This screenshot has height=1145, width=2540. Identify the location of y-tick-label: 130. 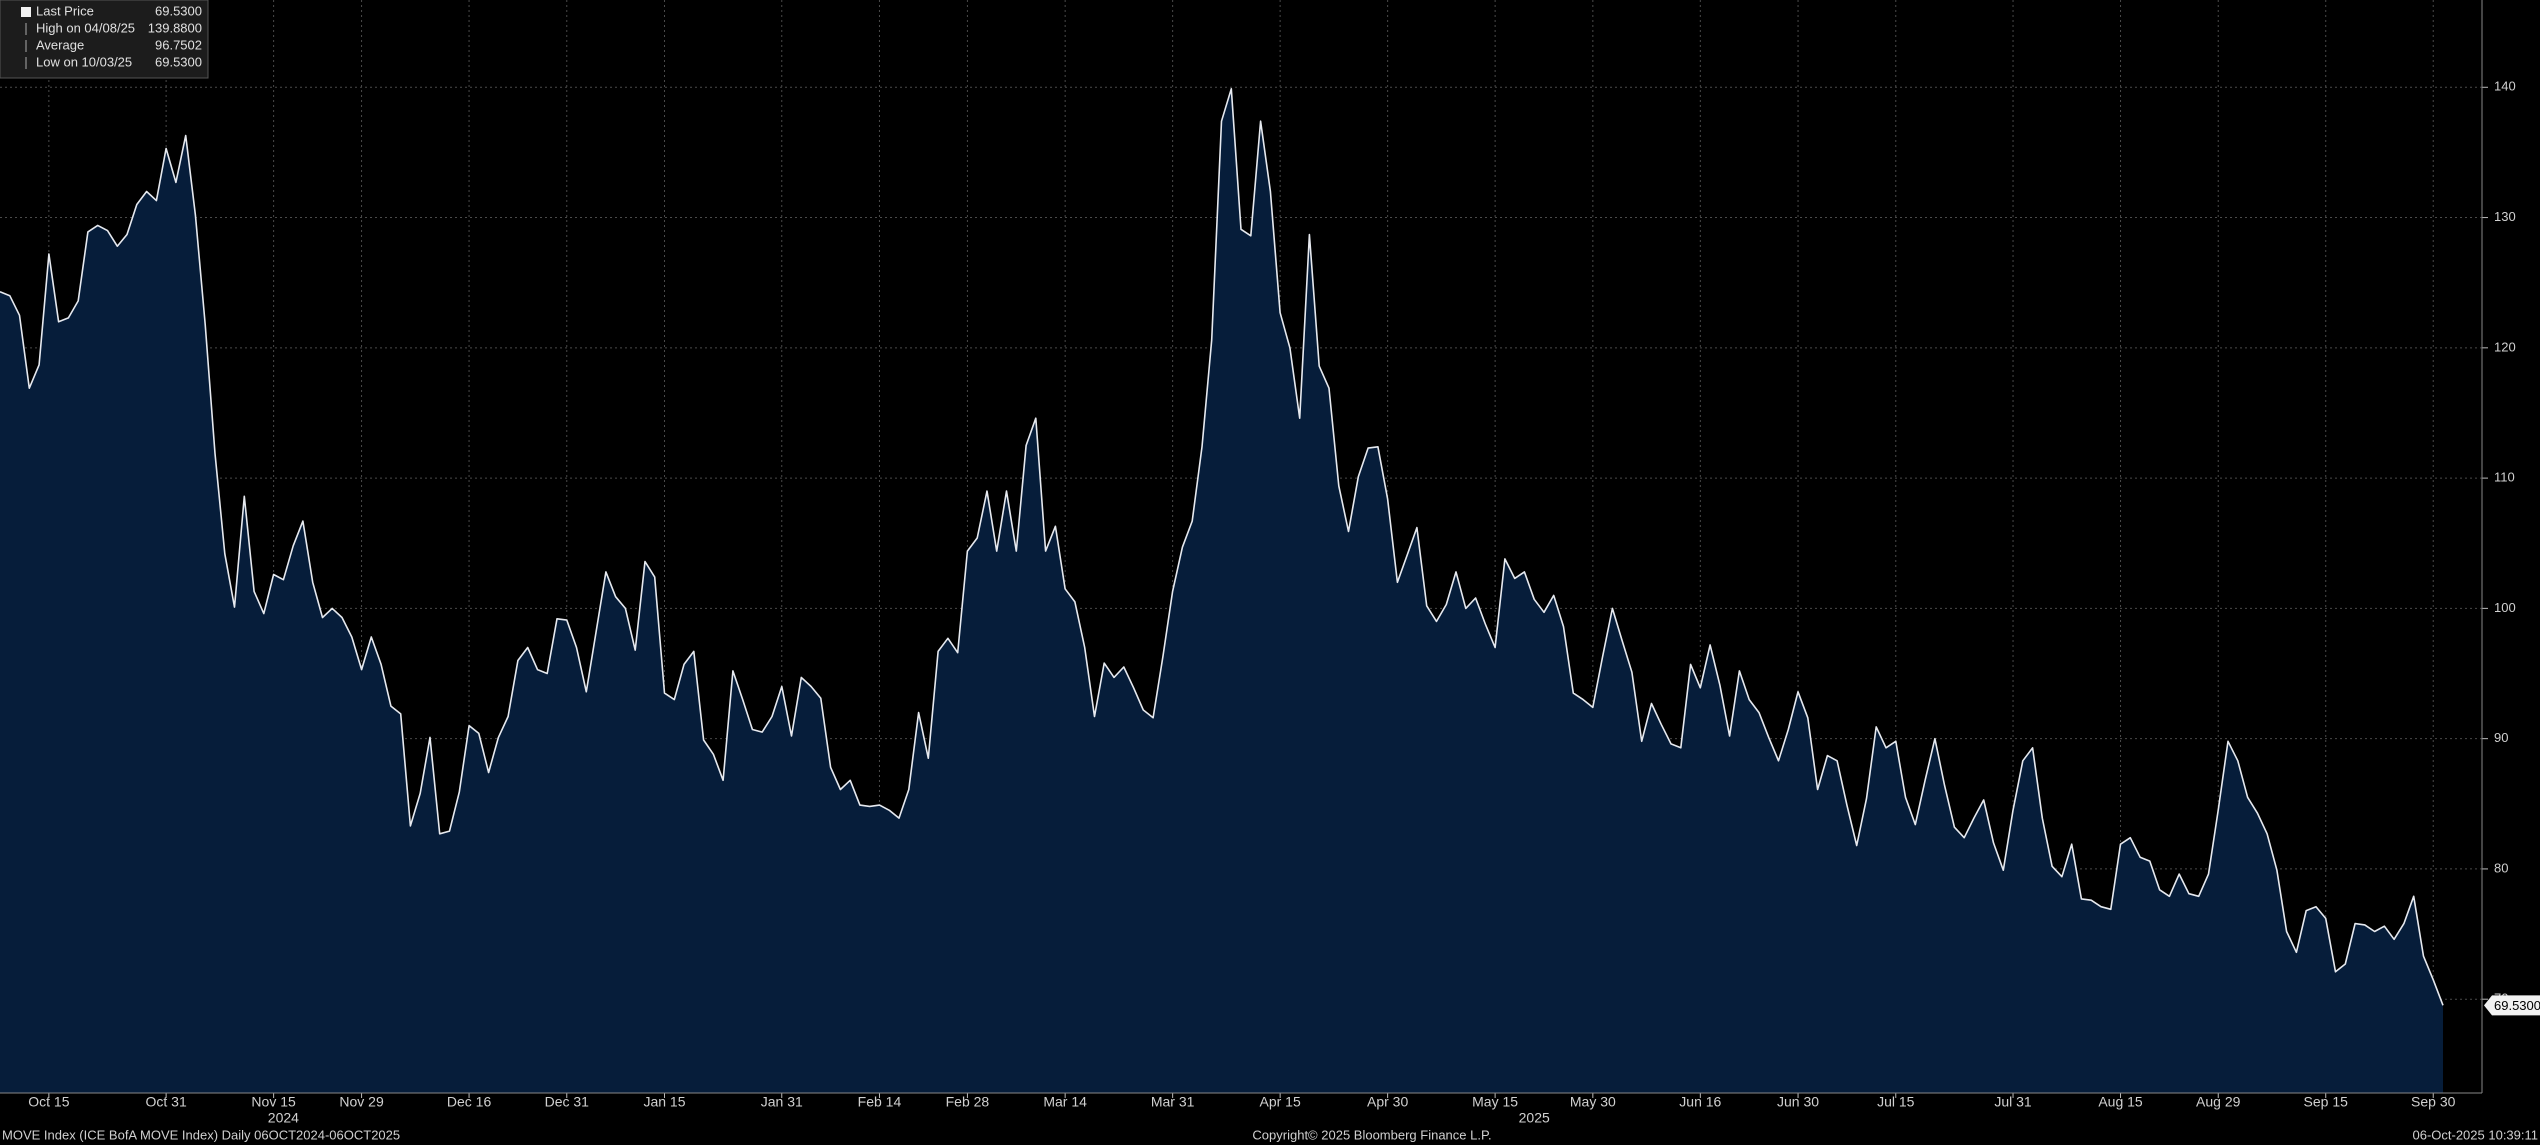
(2505, 216).